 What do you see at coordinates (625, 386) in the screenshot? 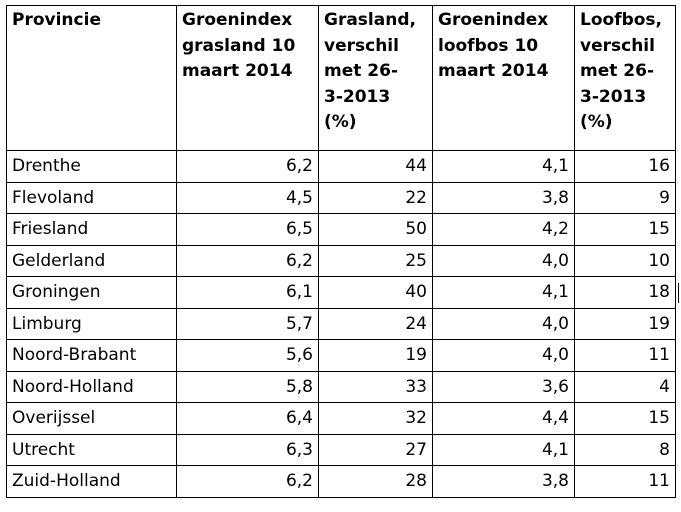
I see `loofbos-change-cell: 4` at bounding box center [625, 386].